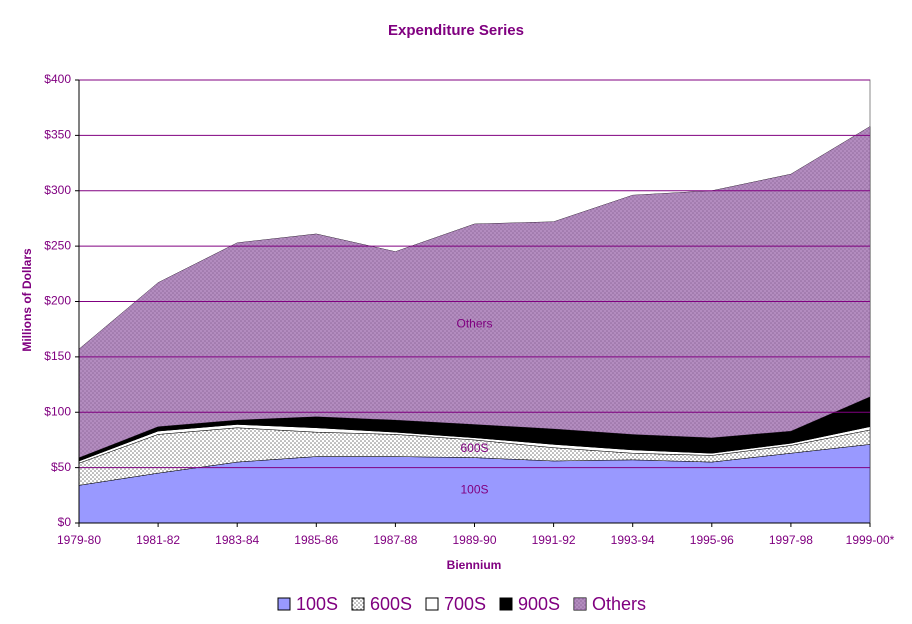 Image resolution: width=912 pixels, height=624 pixels. I want to click on legend-label: Others, so click(619, 604).